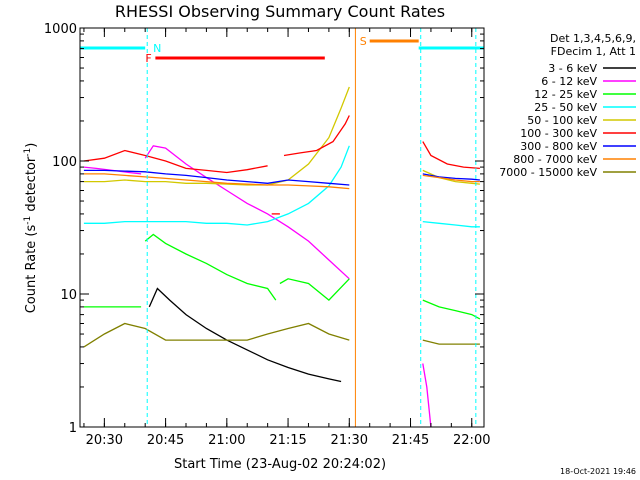  What do you see at coordinates (157, 48) in the screenshot?
I see `annotation-label: N` at bounding box center [157, 48].